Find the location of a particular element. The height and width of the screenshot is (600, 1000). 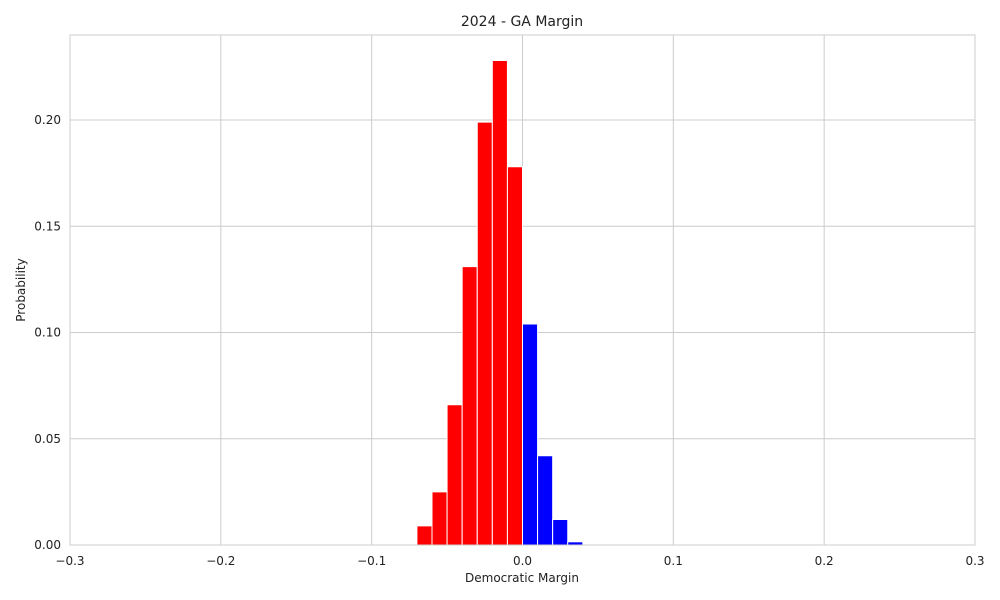

y-tick-label: 0.05 is located at coordinates (47, 439).